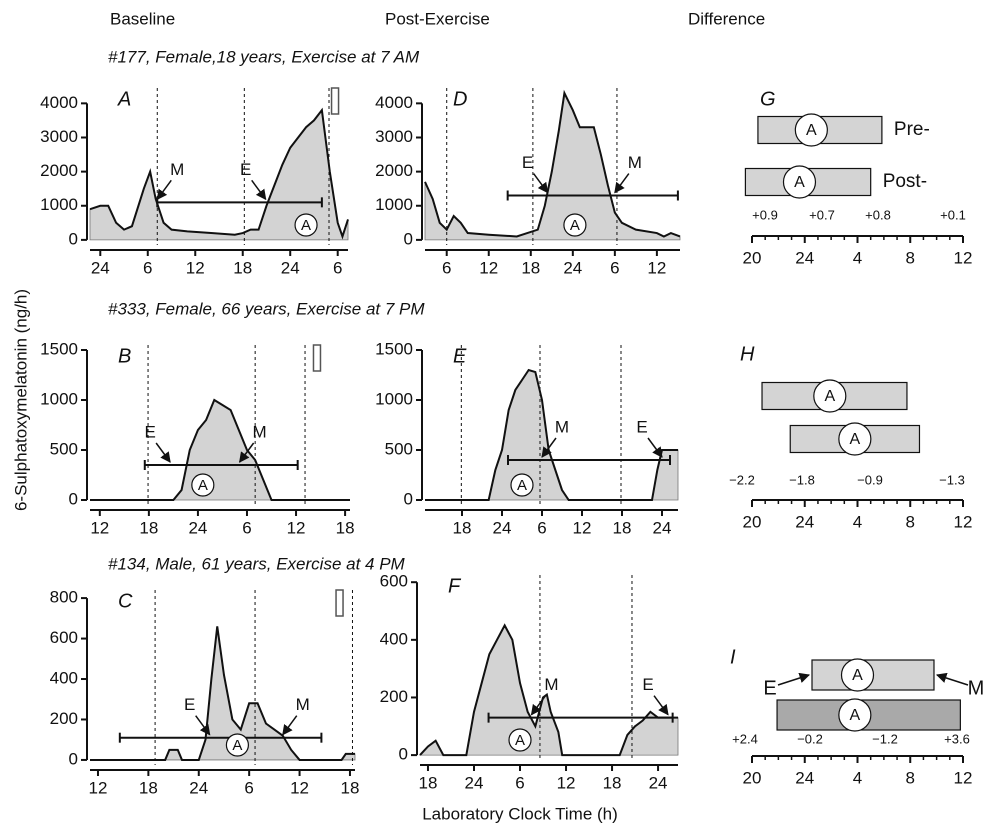  I want to click on panel-letter: D, so click(460, 99).